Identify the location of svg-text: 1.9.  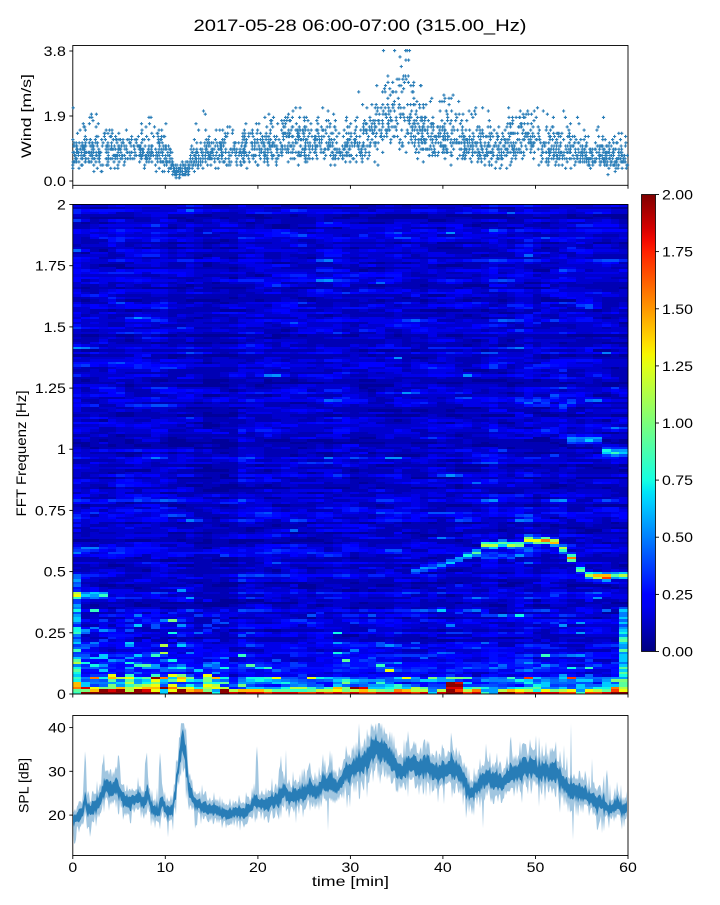
(55, 116).